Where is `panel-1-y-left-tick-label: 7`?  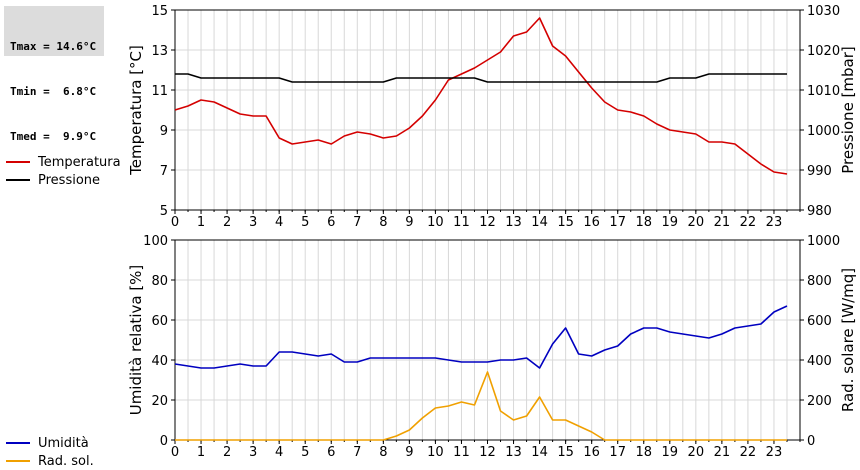
panel-1-y-left-tick-label: 7 is located at coordinates (164, 171).